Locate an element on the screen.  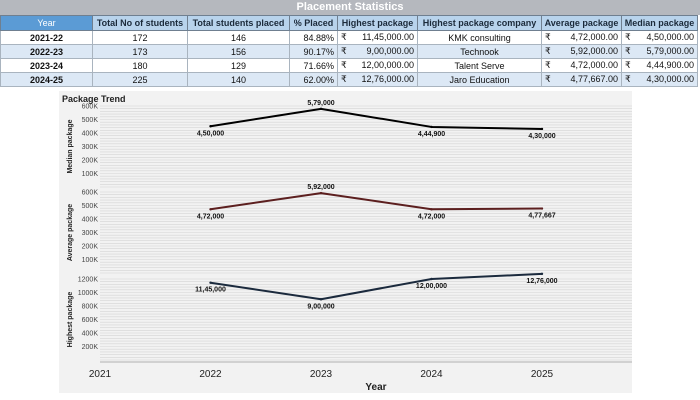
cell-median-value: 4,30,000.00 is located at coordinates (670, 79).